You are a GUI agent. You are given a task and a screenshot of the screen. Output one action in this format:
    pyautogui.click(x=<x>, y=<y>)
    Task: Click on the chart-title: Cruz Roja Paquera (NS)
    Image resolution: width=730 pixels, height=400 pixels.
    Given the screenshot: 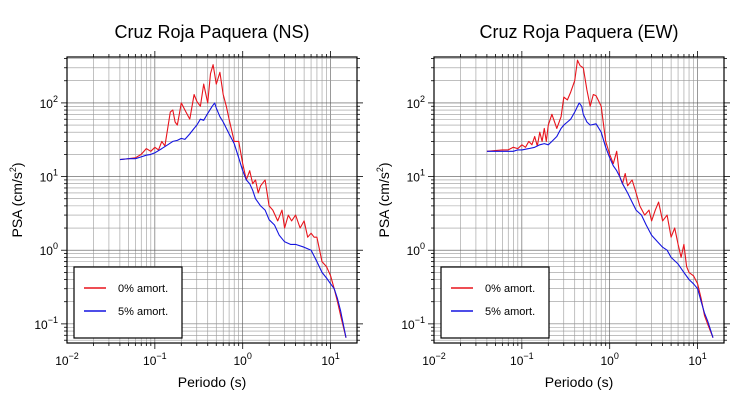 What is the action you would take?
    pyautogui.click(x=211, y=32)
    